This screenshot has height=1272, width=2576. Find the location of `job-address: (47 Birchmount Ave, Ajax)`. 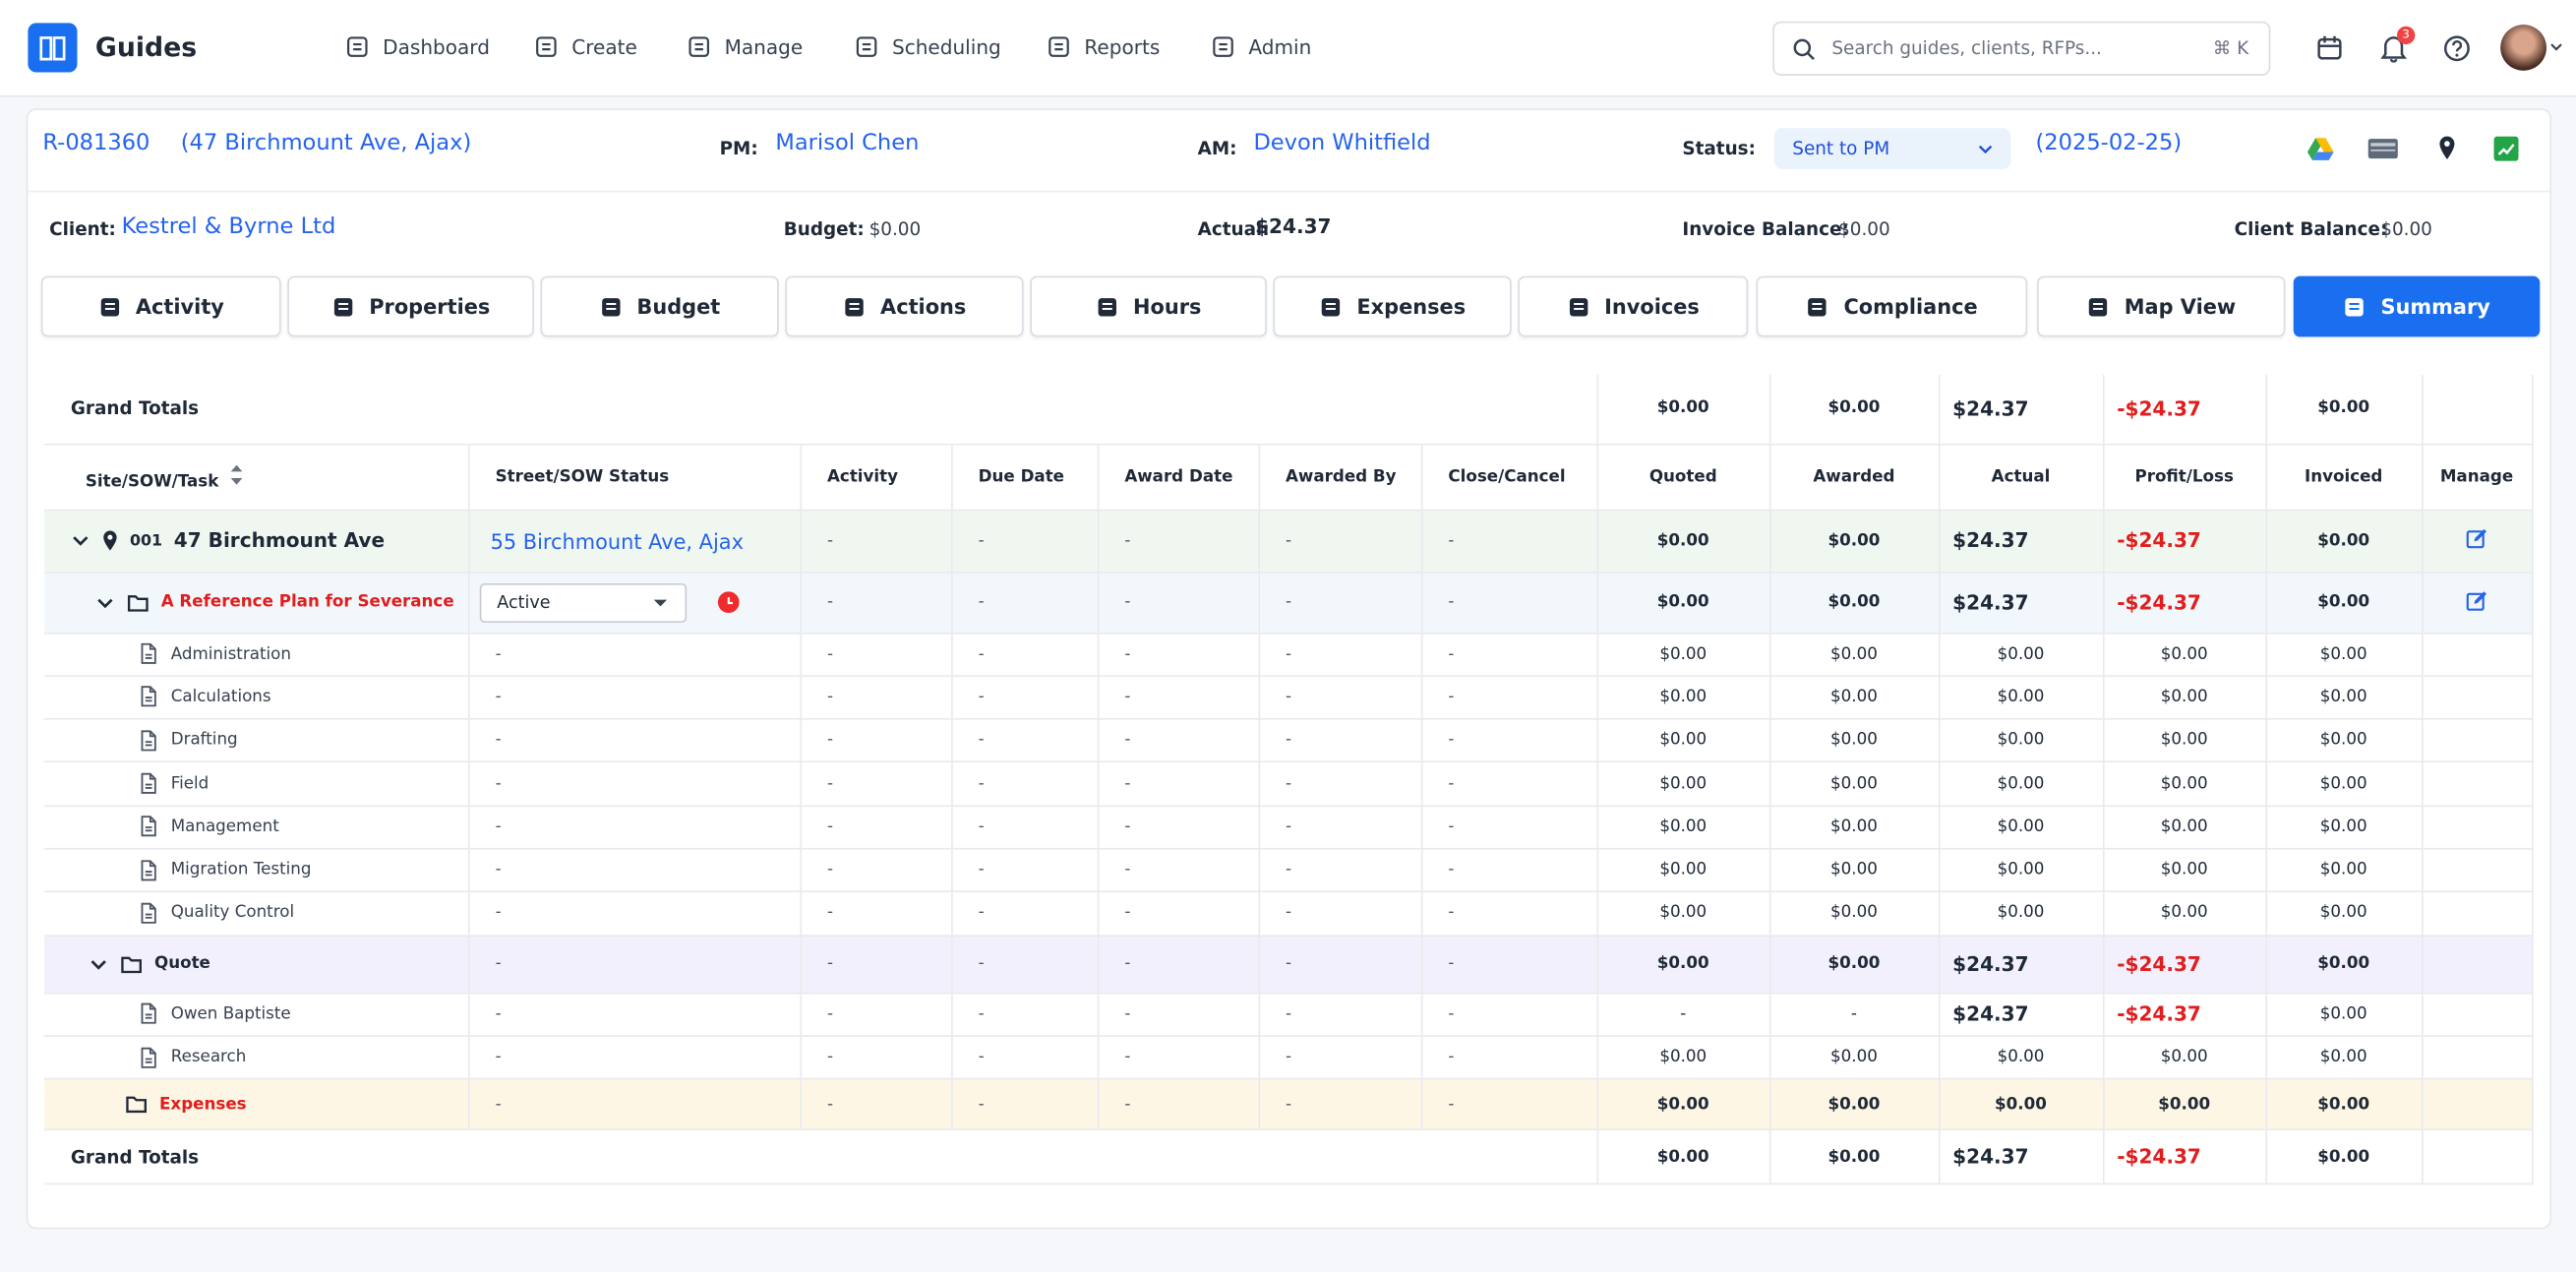

job-address: (47 Birchmount Ave, Ajax) is located at coordinates (326, 142).